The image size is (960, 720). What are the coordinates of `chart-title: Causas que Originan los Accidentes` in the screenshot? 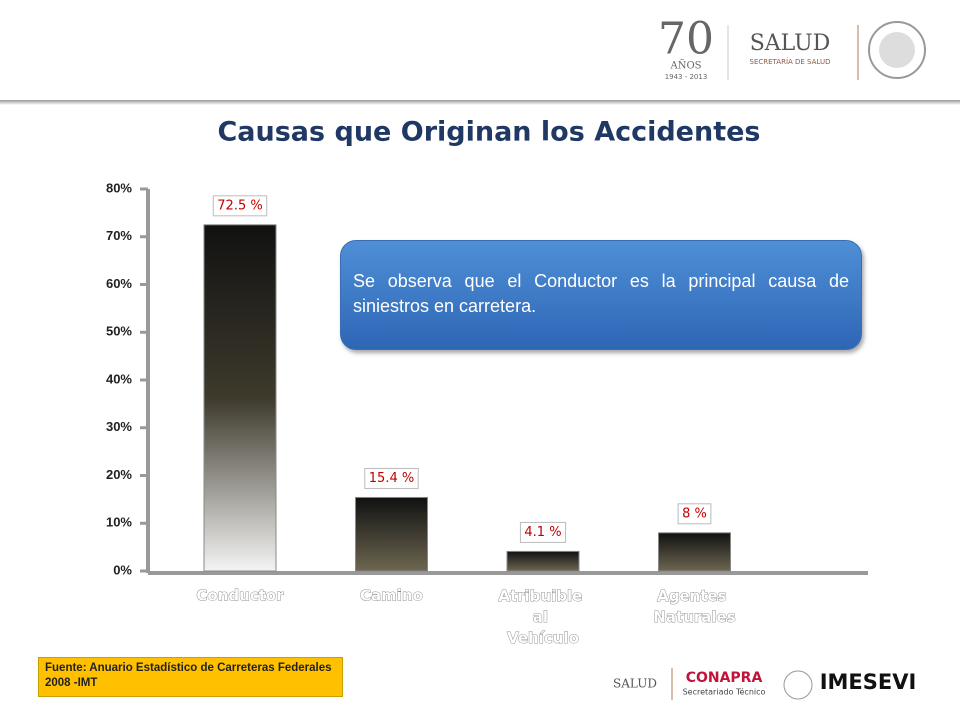 It's located at (488, 132).